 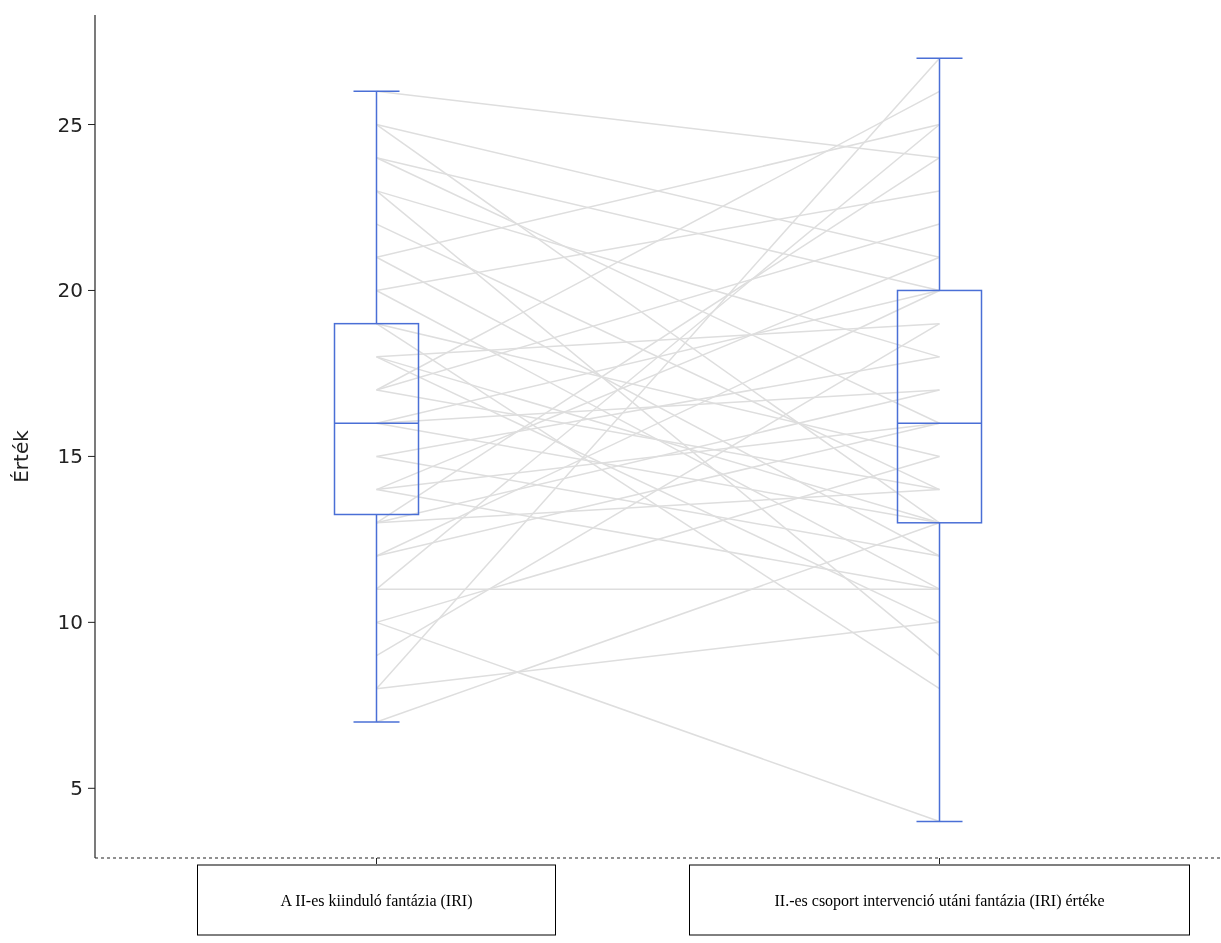 I want to click on y-tick-label: 10, so click(x=70, y=622).